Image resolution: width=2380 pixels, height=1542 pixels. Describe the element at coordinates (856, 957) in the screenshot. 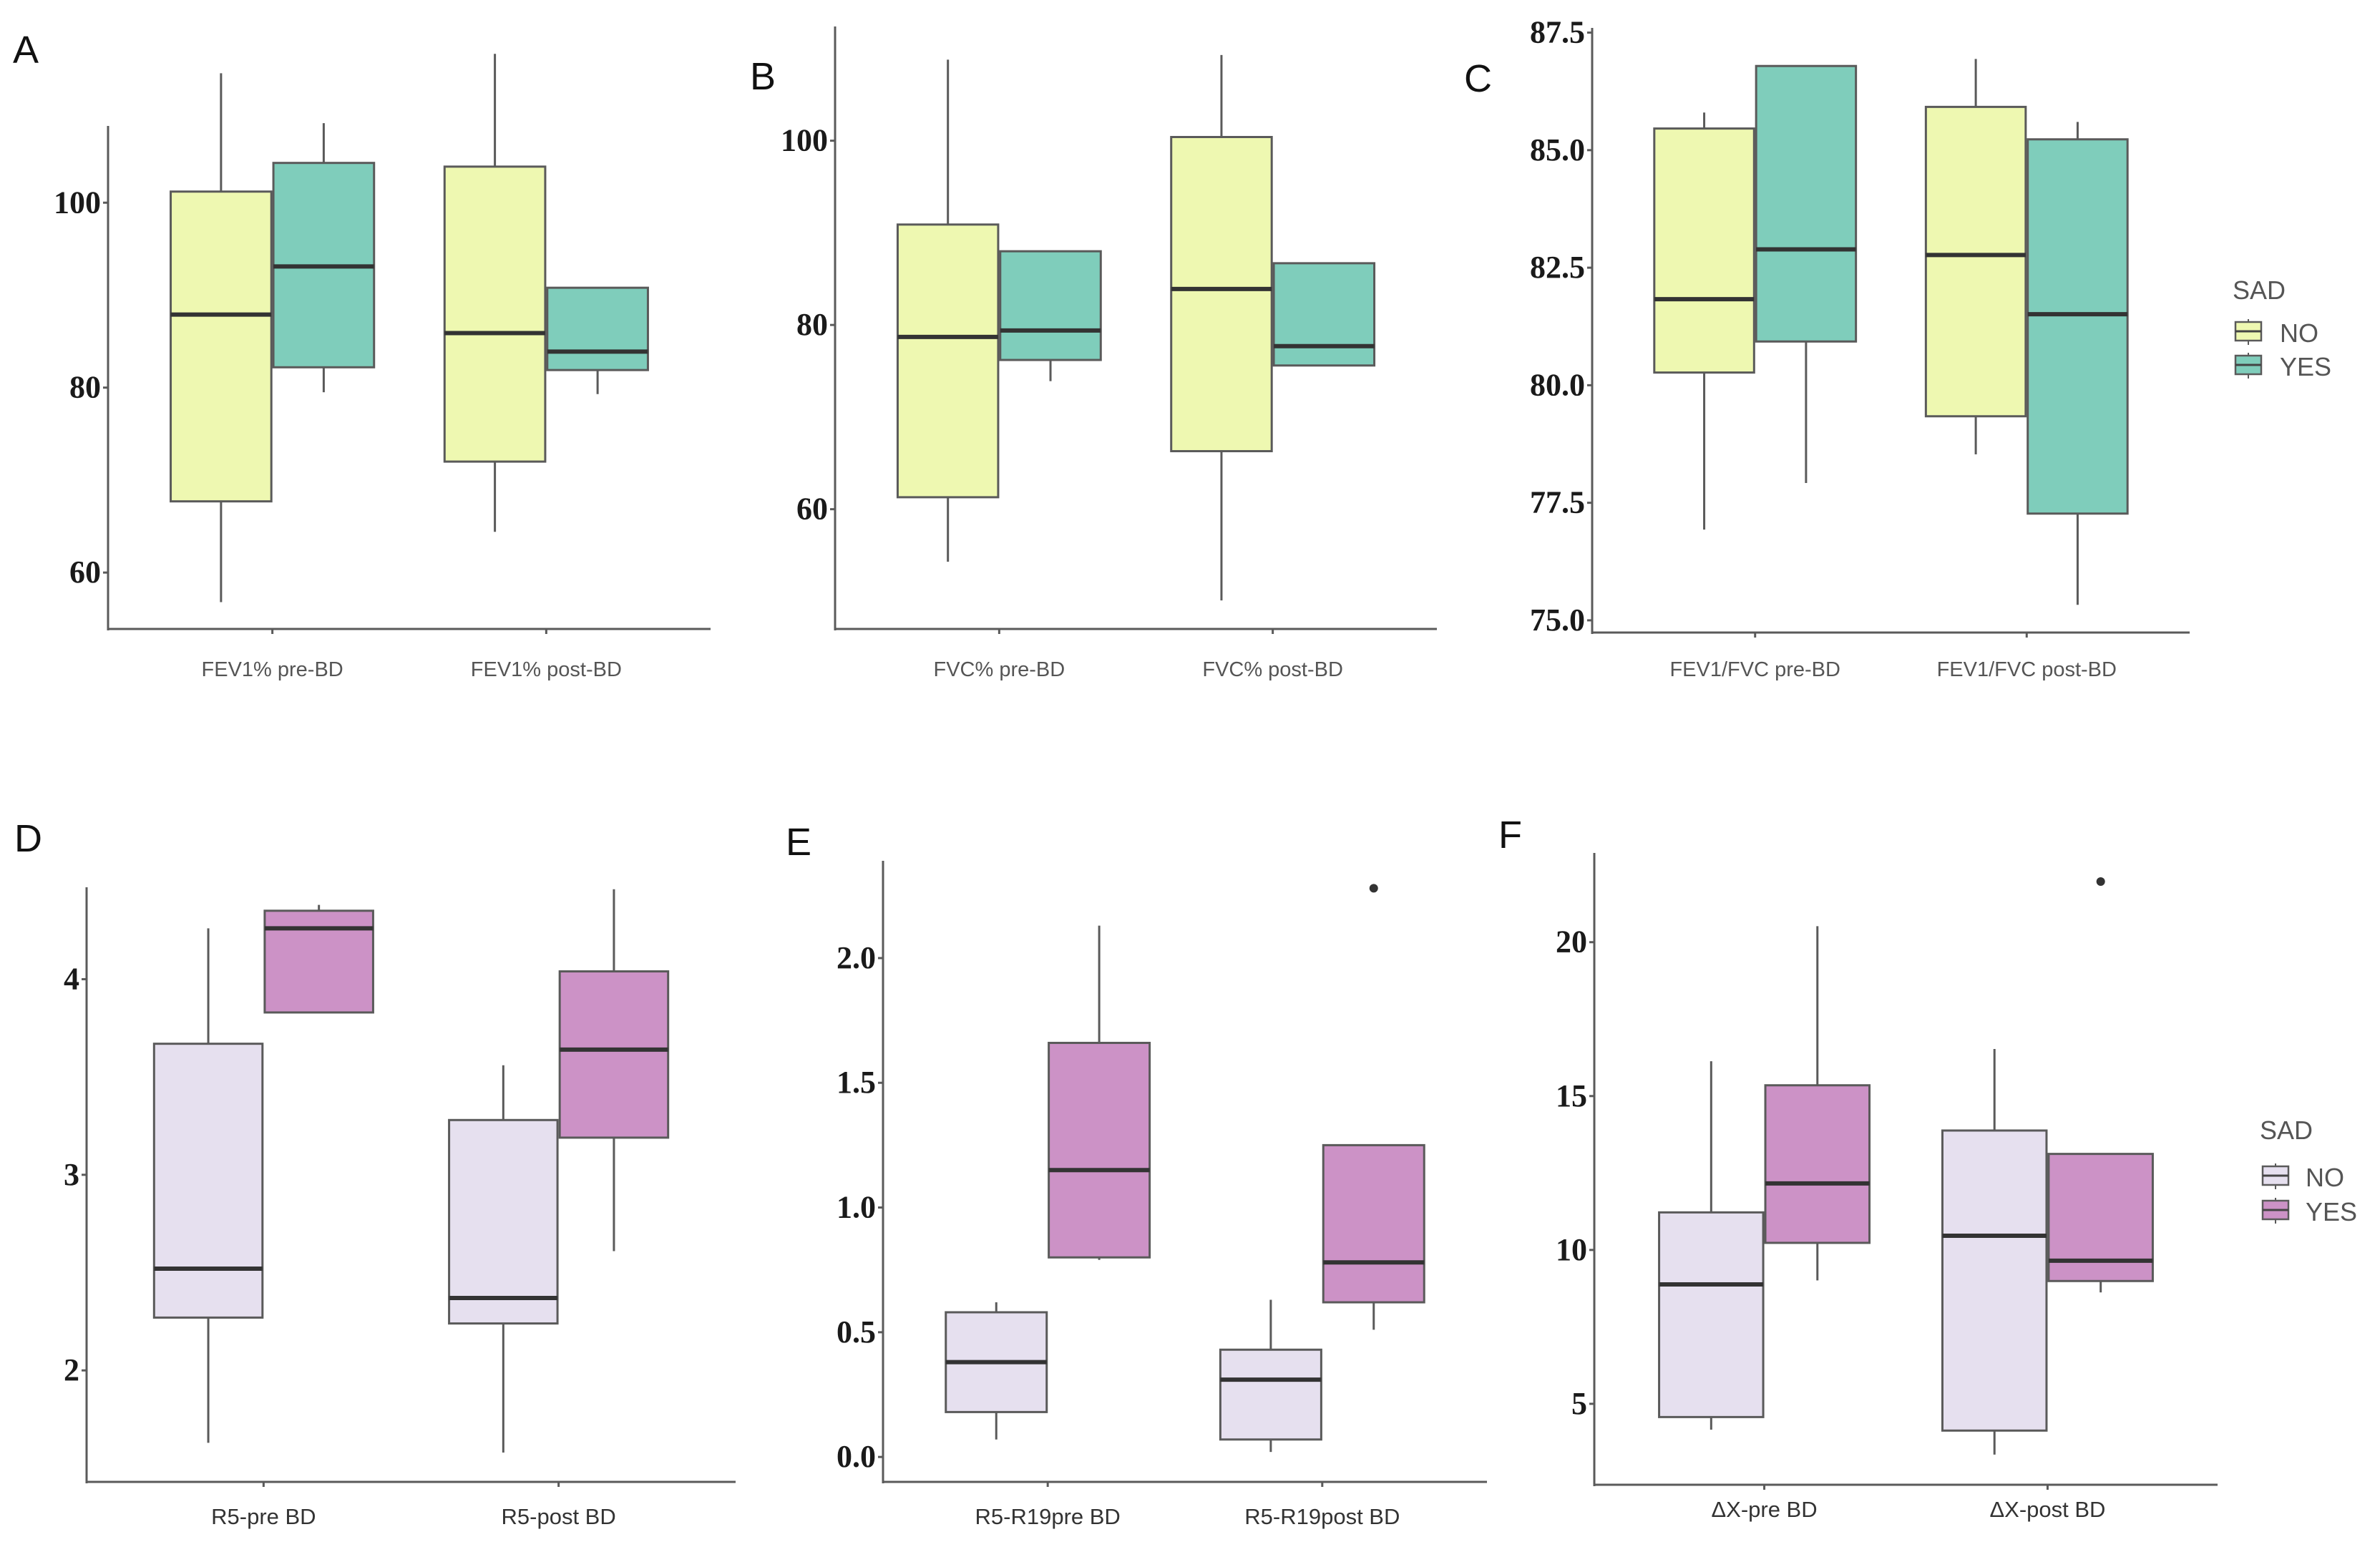

I see `y-tick-label: 2.0` at that location.